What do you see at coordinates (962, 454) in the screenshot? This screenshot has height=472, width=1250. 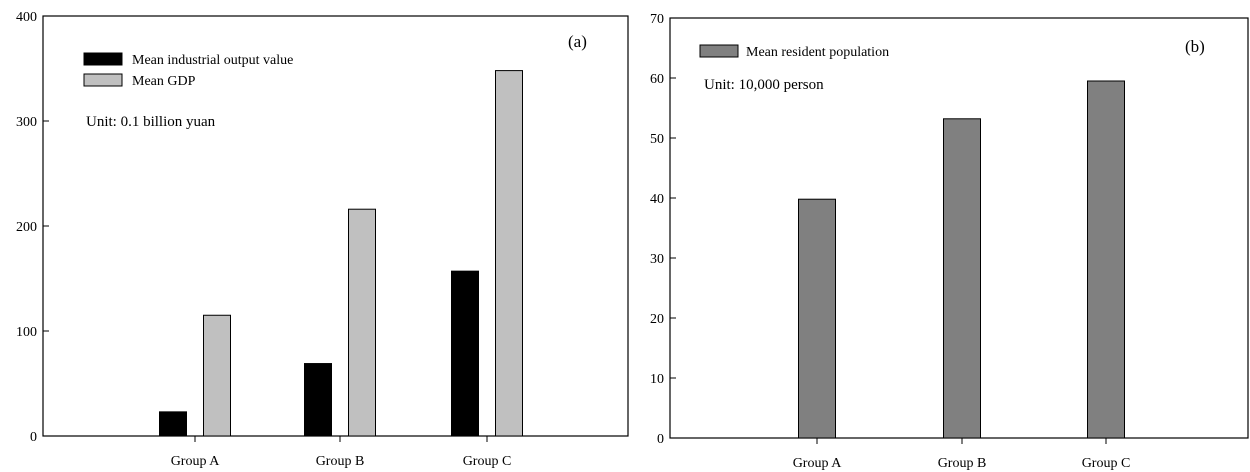 I see `x-axis-b: Group A Group B Group C` at bounding box center [962, 454].